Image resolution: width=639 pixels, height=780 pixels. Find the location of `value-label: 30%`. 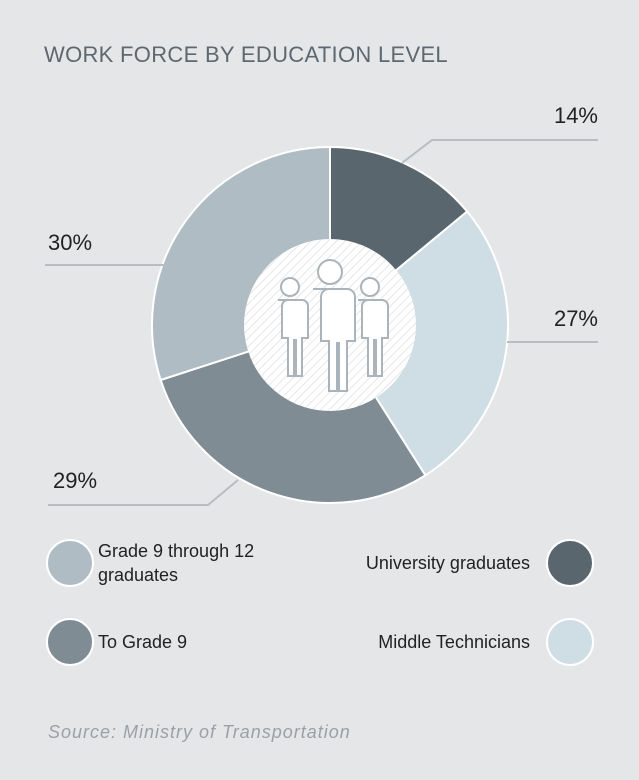

value-label: 30% is located at coordinates (70, 242).